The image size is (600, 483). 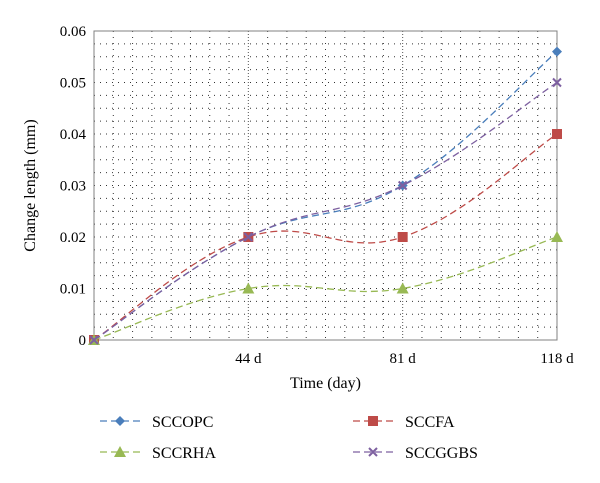 I want to click on y-tick-label: 0.01, so click(x=73, y=290).